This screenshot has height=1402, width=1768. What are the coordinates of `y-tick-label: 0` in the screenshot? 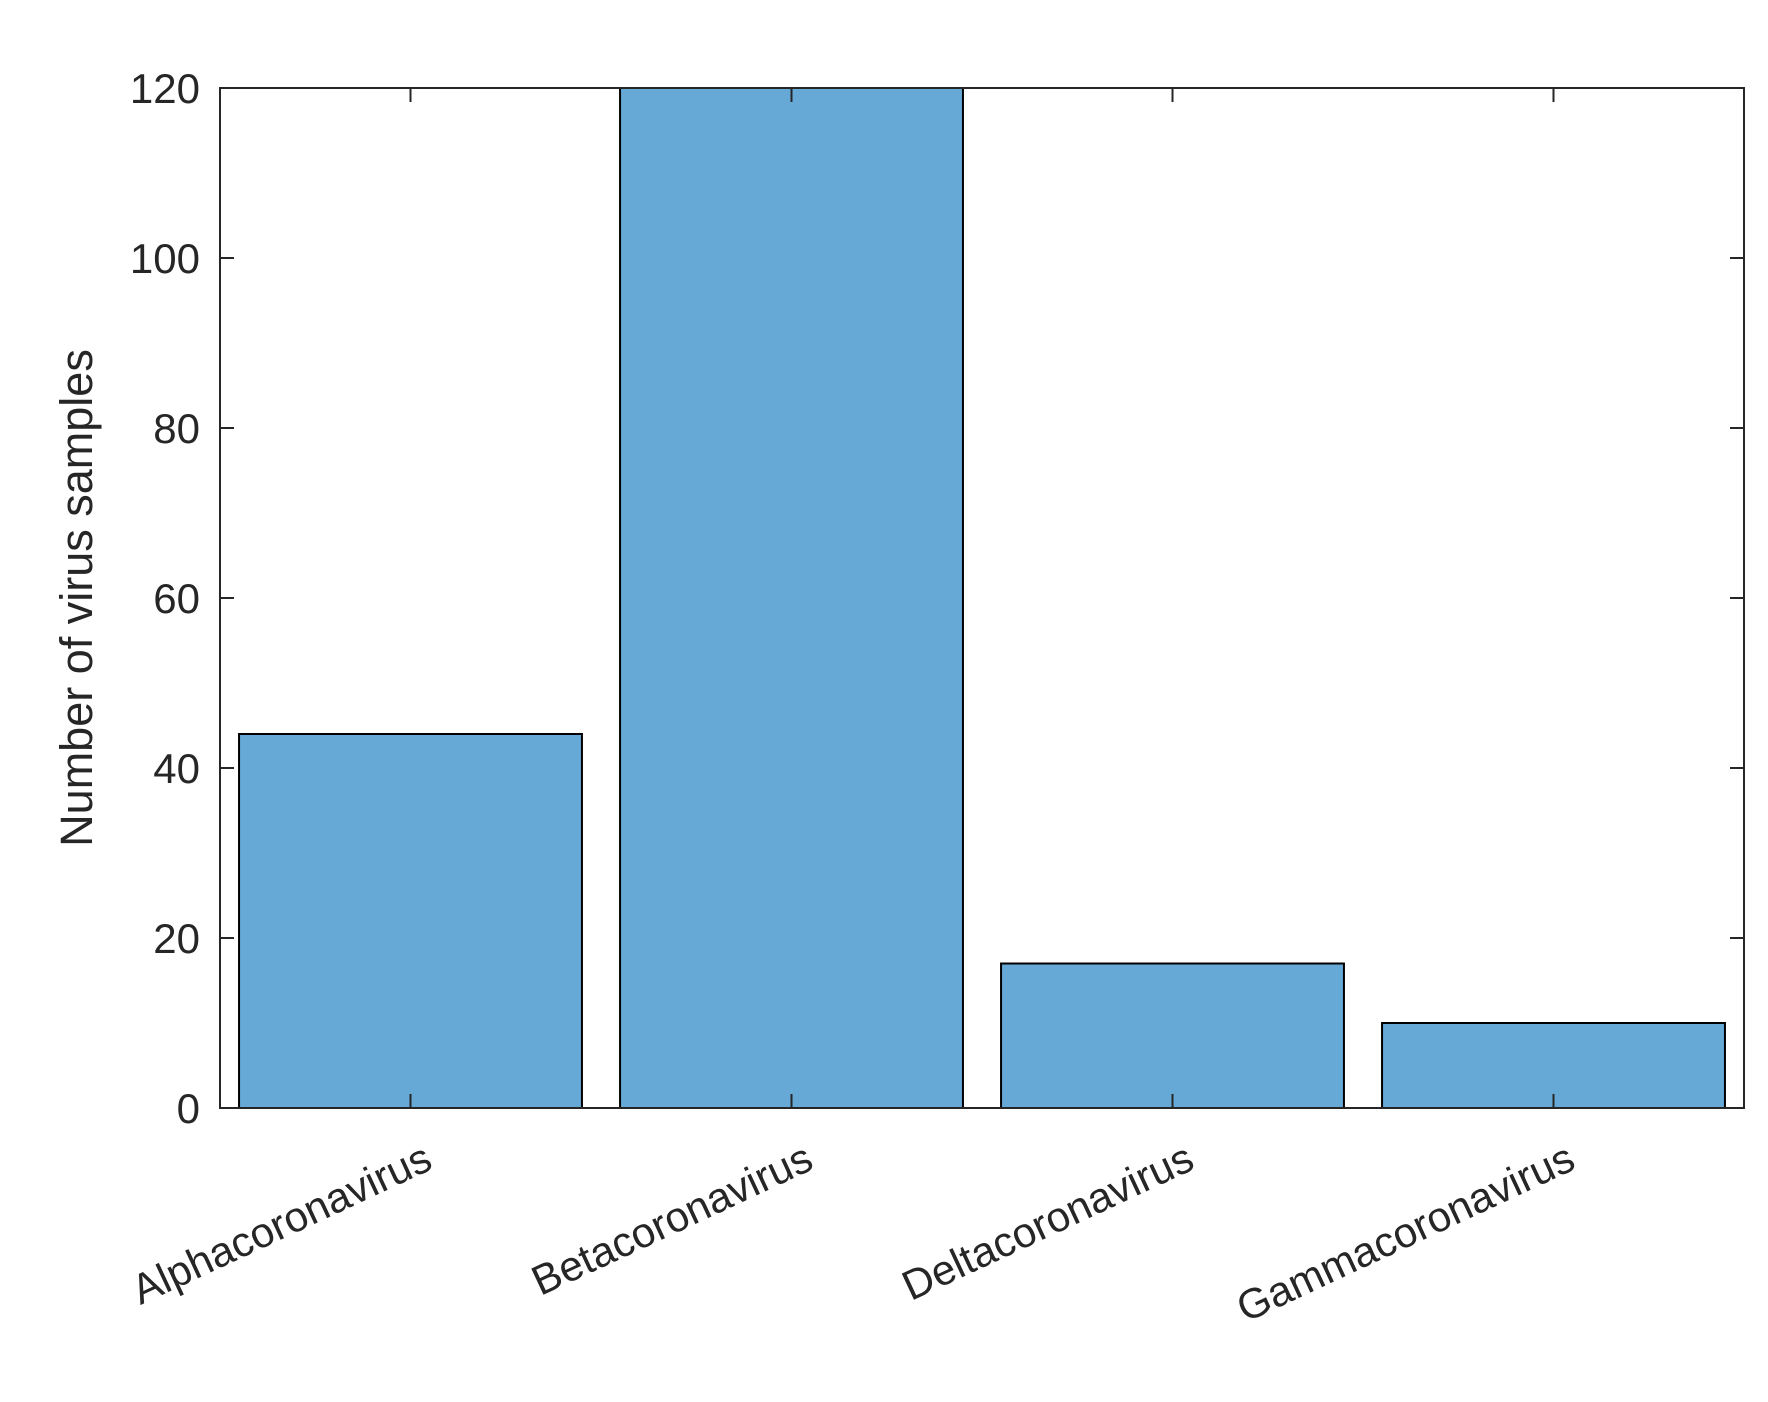 It's located at (188, 1108).